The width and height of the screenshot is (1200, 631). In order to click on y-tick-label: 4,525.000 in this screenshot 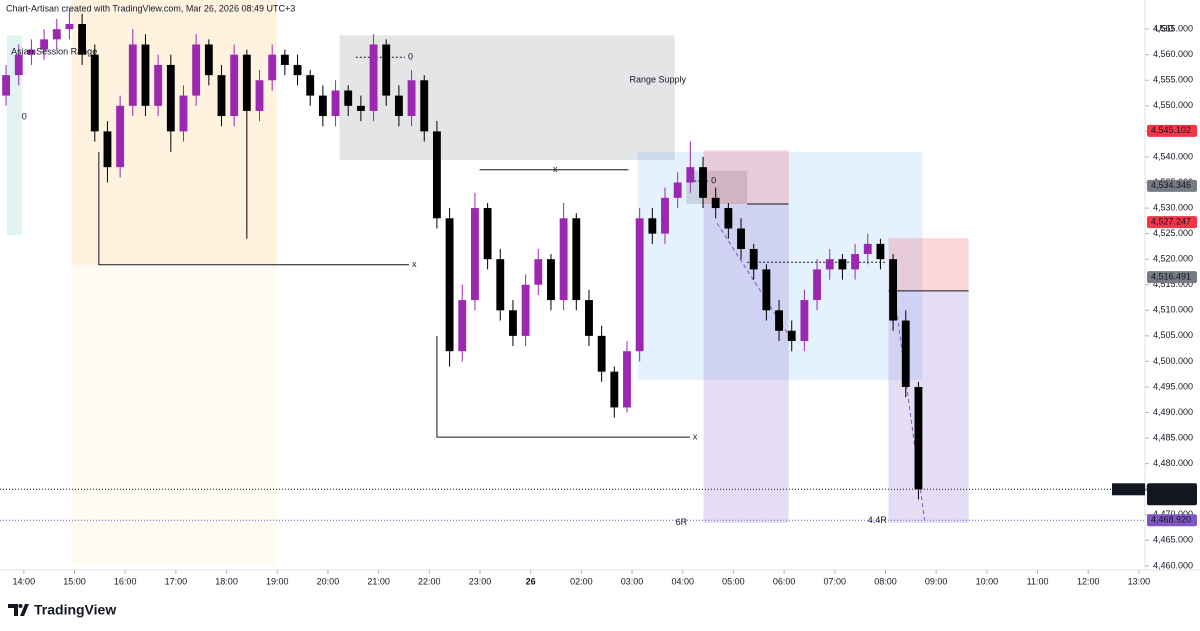, I will do `click(1173, 233)`.